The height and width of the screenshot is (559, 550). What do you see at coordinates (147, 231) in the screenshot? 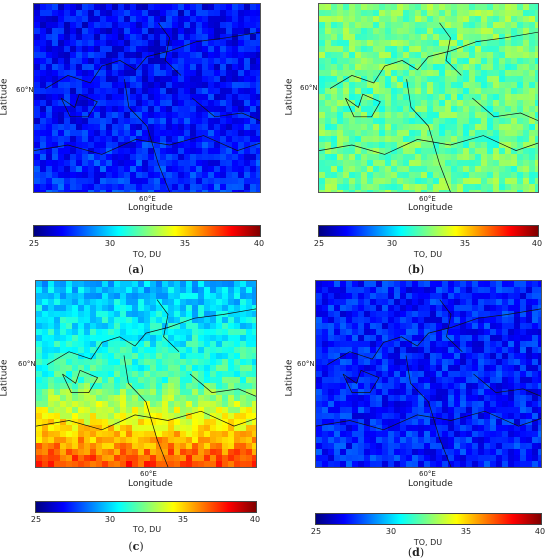
I see `colorbar-a` at bounding box center [147, 231].